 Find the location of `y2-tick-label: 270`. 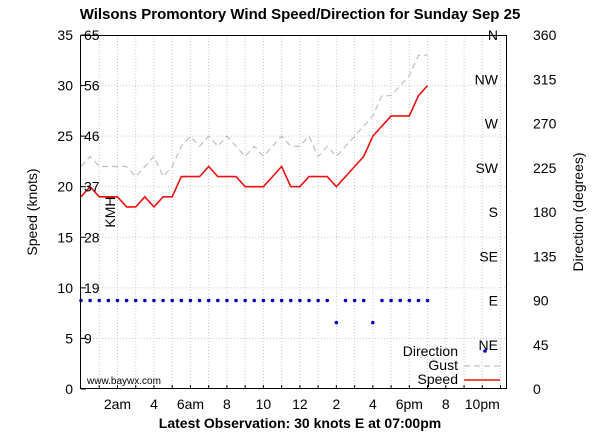

y2-tick-label: 270 is located at coordinates (545, 124).